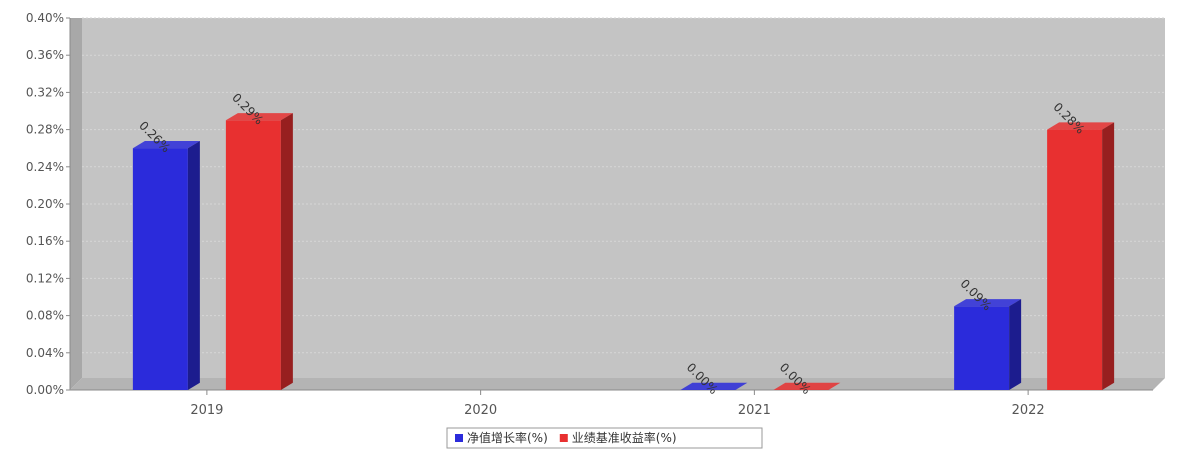  Describe the element at coordinates (45, 92) in the screenshot. I see `y-tick-label: 0.32%` at that location.